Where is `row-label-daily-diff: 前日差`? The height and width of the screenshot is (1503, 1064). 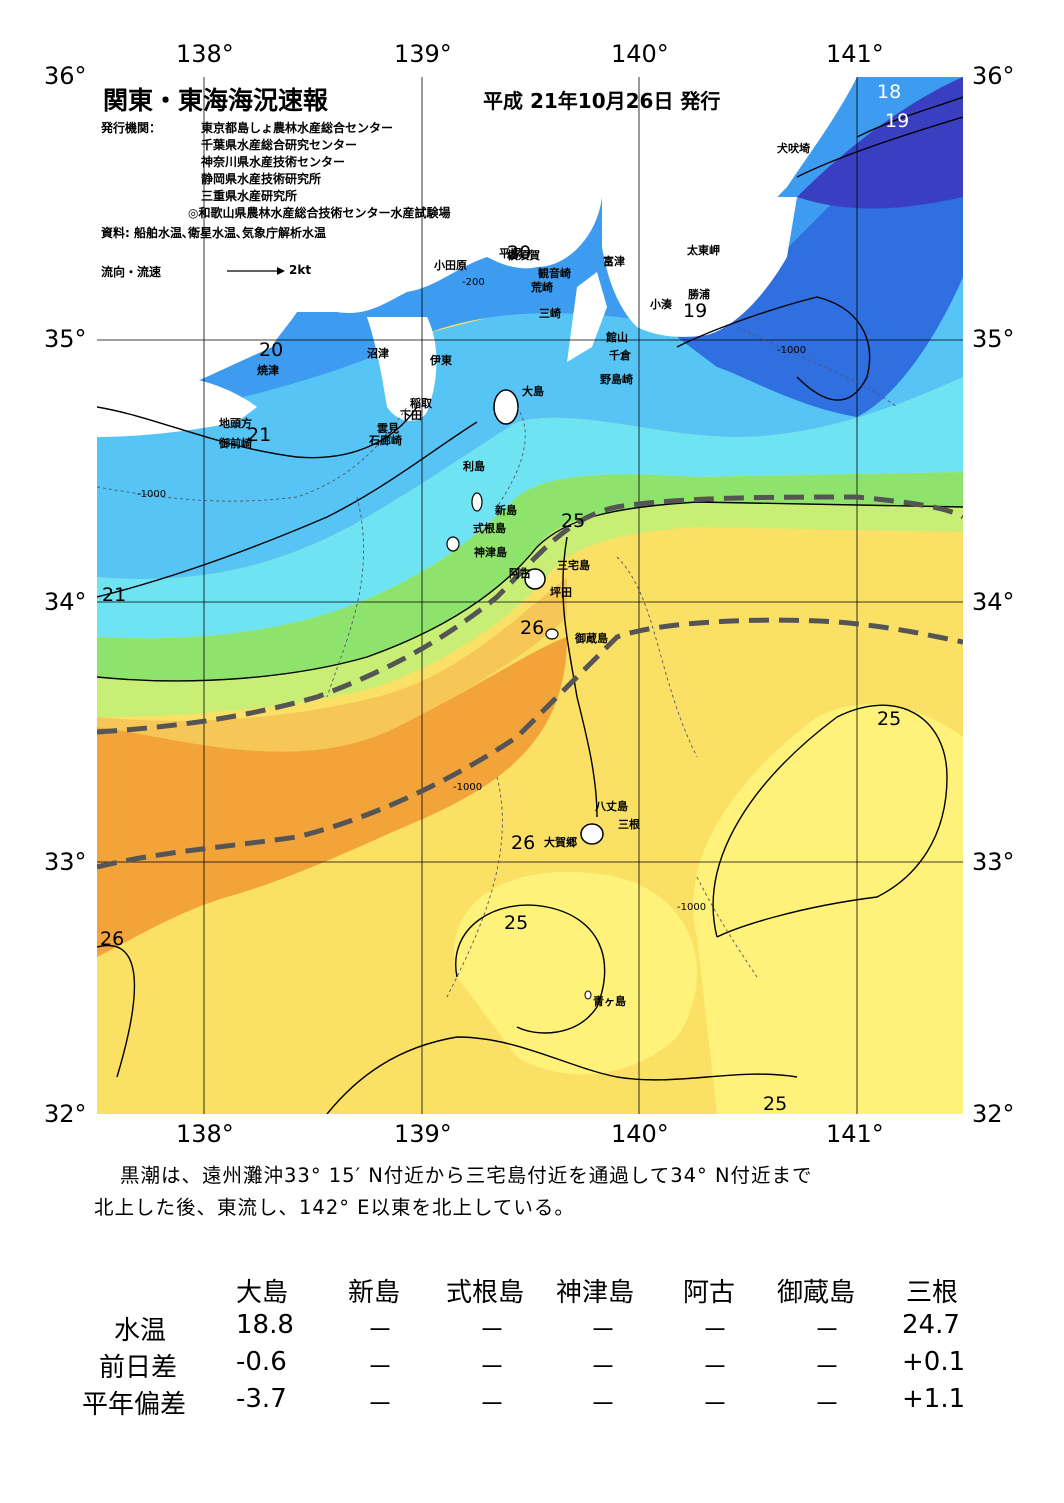 row-label-daily-diff: 前日差 is located at coordinates (138, 1368).